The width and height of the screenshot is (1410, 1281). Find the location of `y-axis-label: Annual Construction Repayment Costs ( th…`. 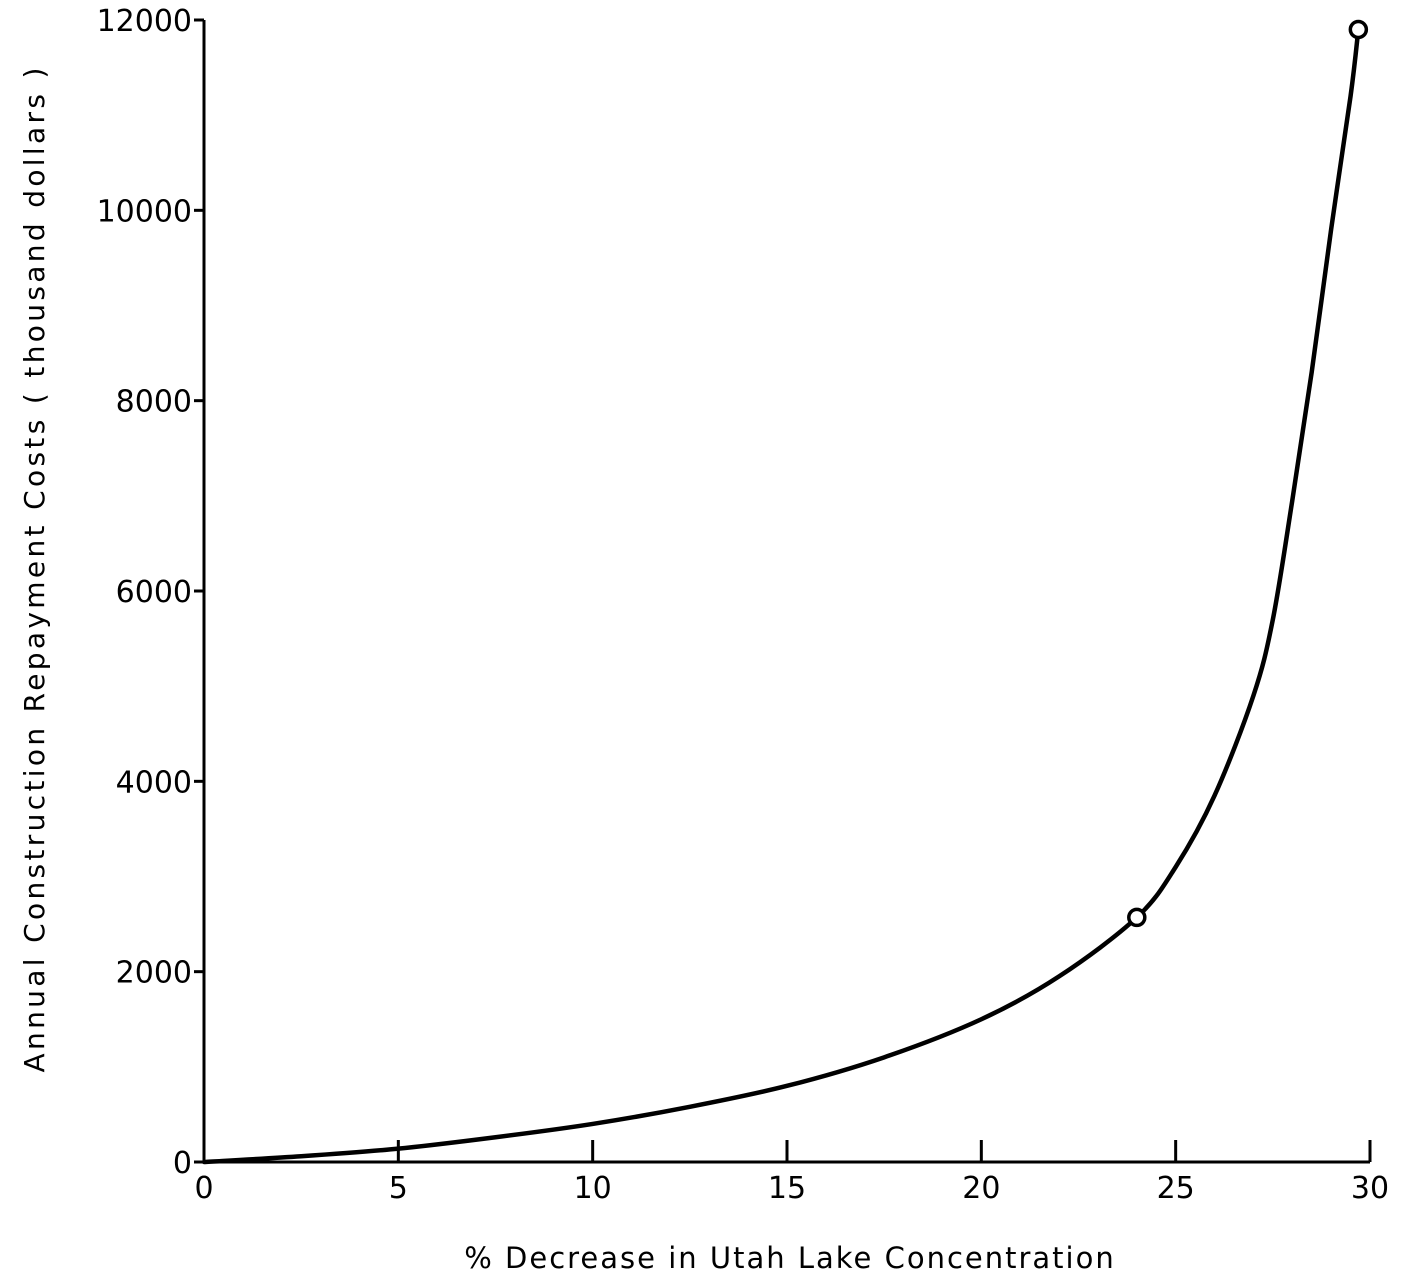

y-axis-label: Annual Construction Repayment Costs ( th… is located at coordinates (34, 570).